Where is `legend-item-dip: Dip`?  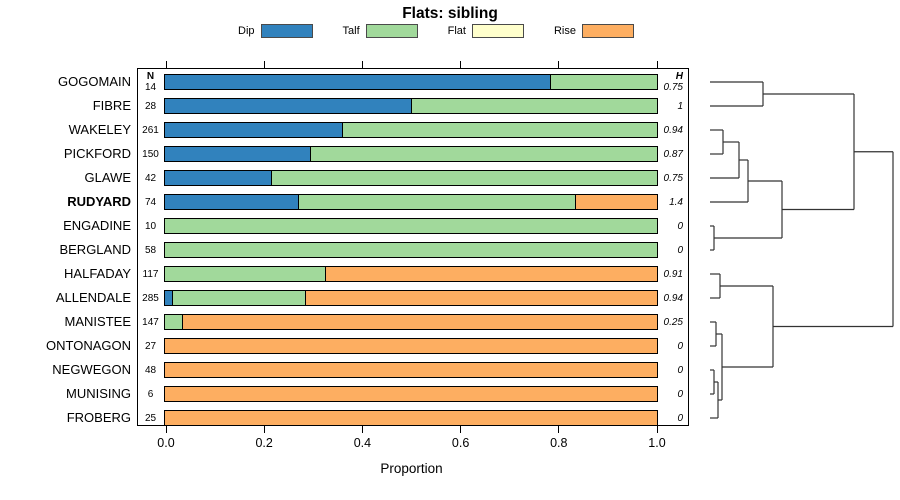 legend-item-dip: Dip is located at coordinates (275, 31).